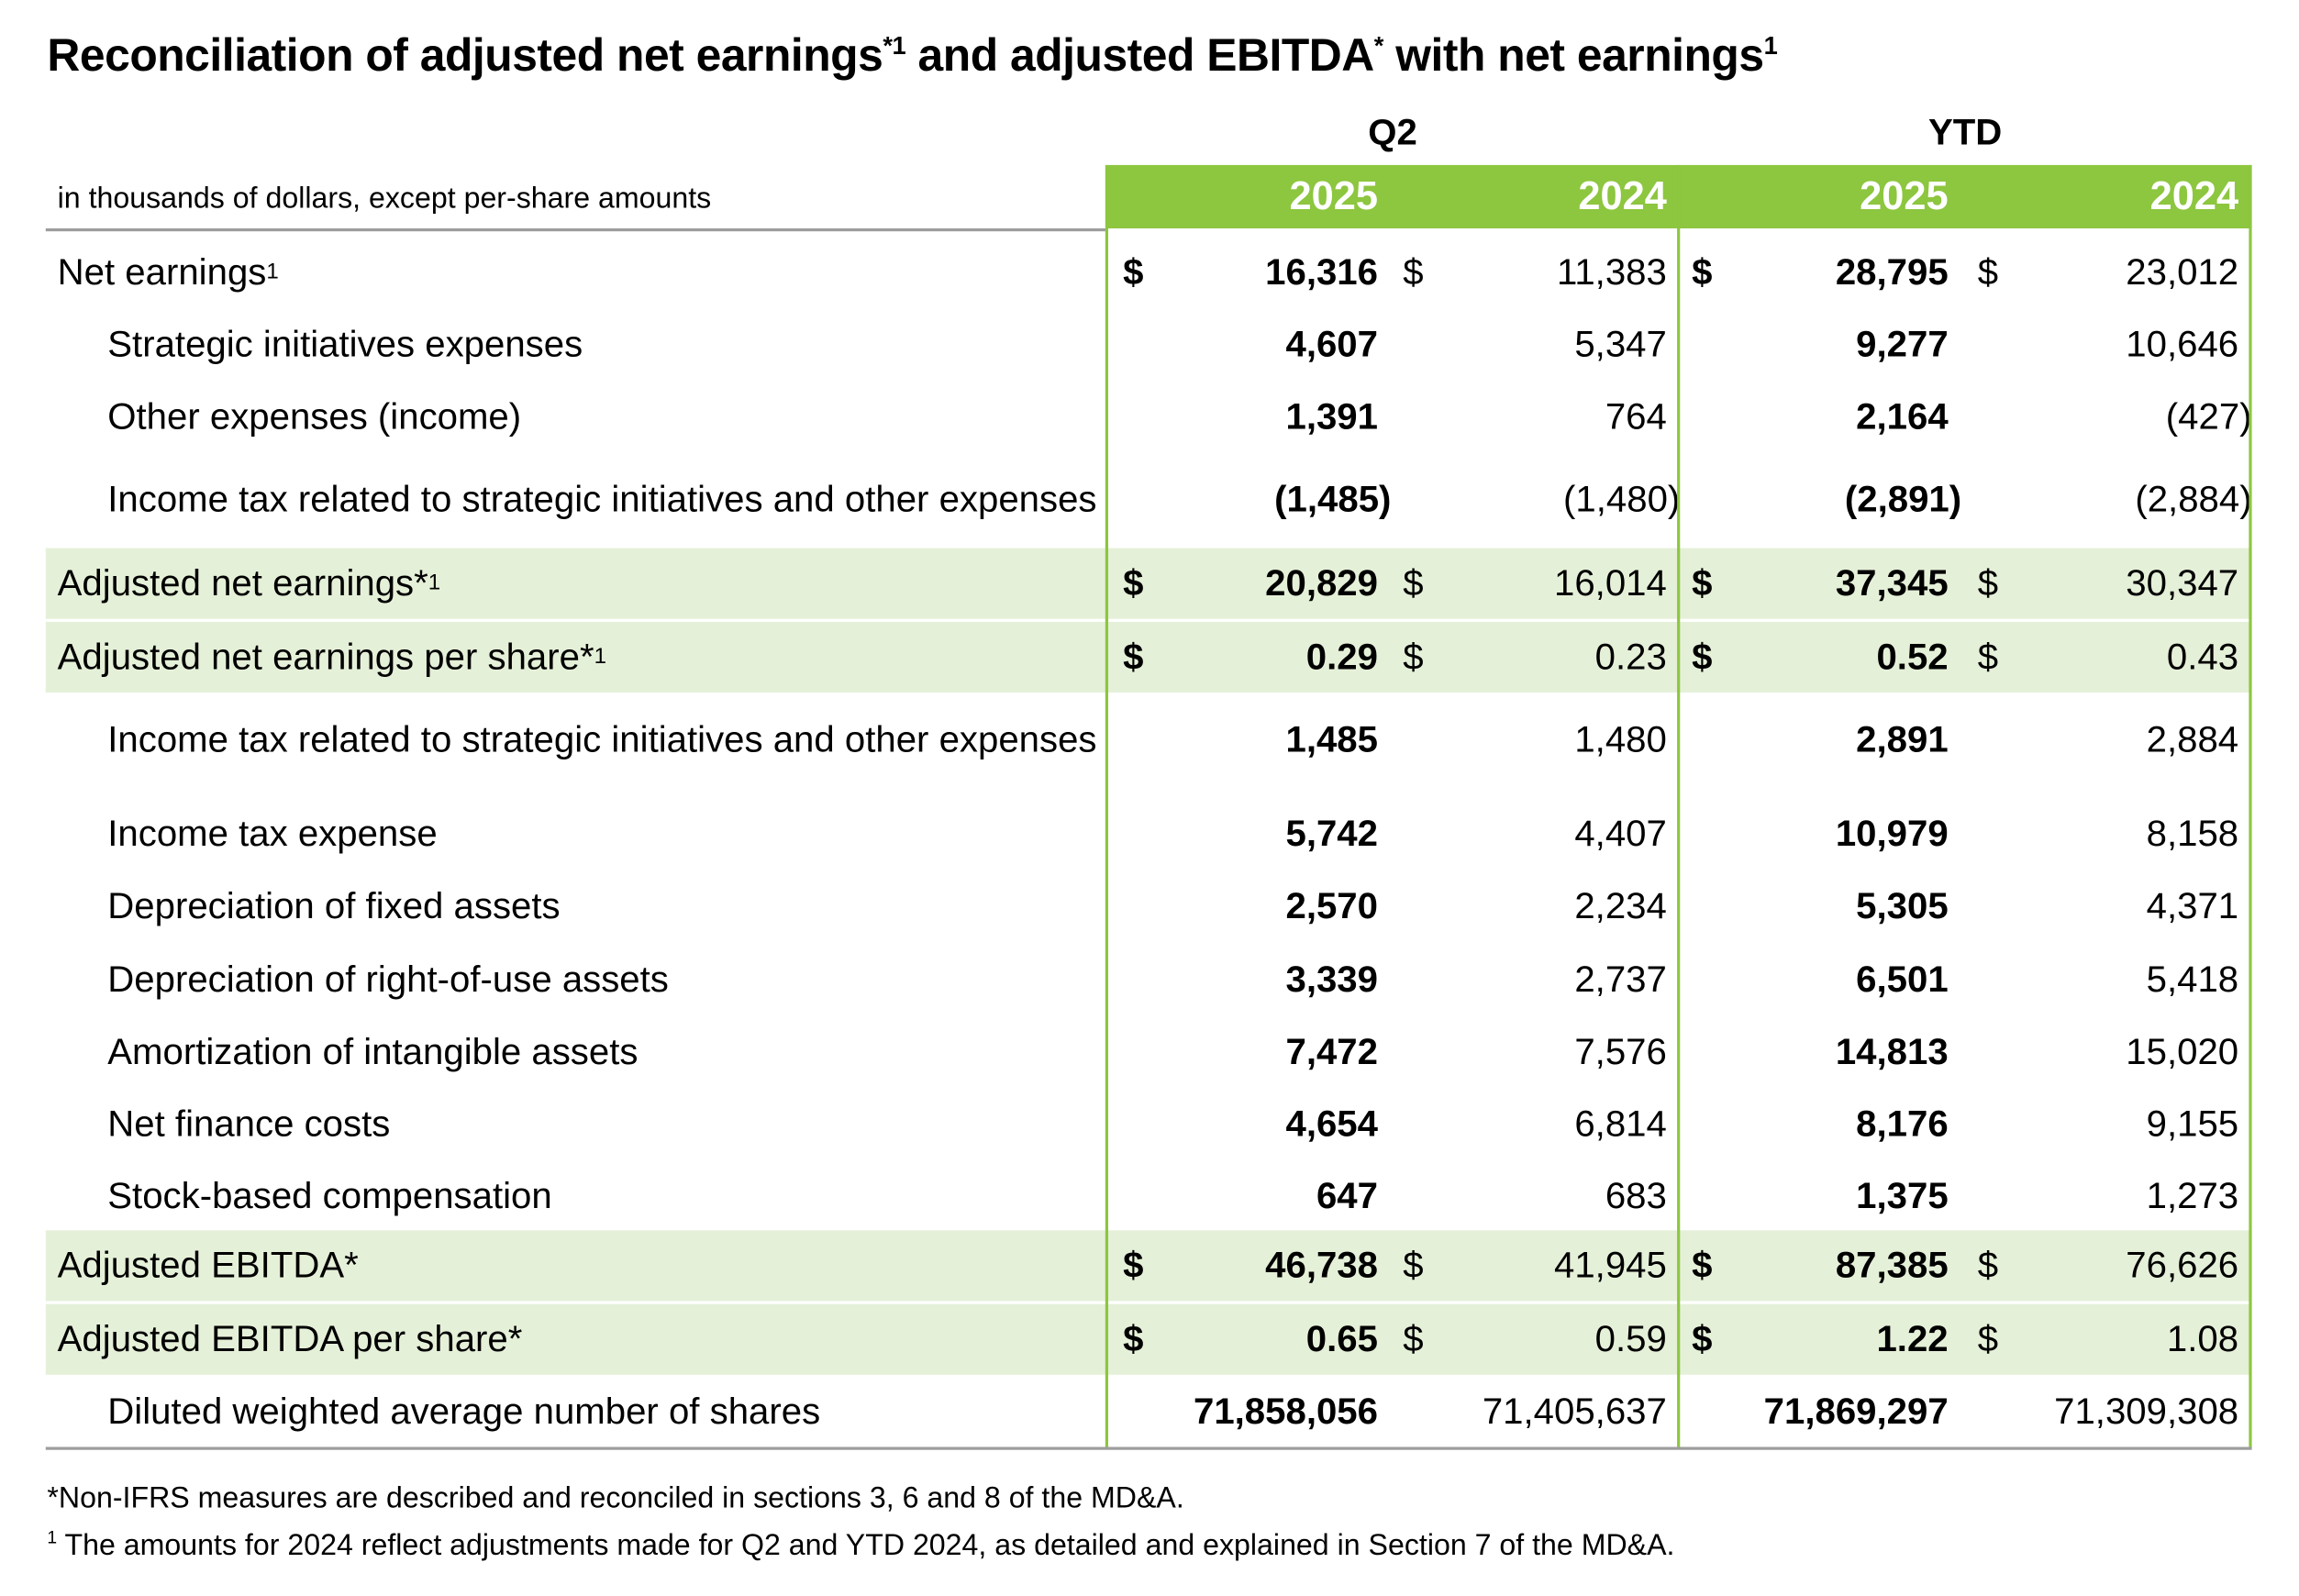  I want to click on year-header-q2-2024: 2024, so click(1622, 195).